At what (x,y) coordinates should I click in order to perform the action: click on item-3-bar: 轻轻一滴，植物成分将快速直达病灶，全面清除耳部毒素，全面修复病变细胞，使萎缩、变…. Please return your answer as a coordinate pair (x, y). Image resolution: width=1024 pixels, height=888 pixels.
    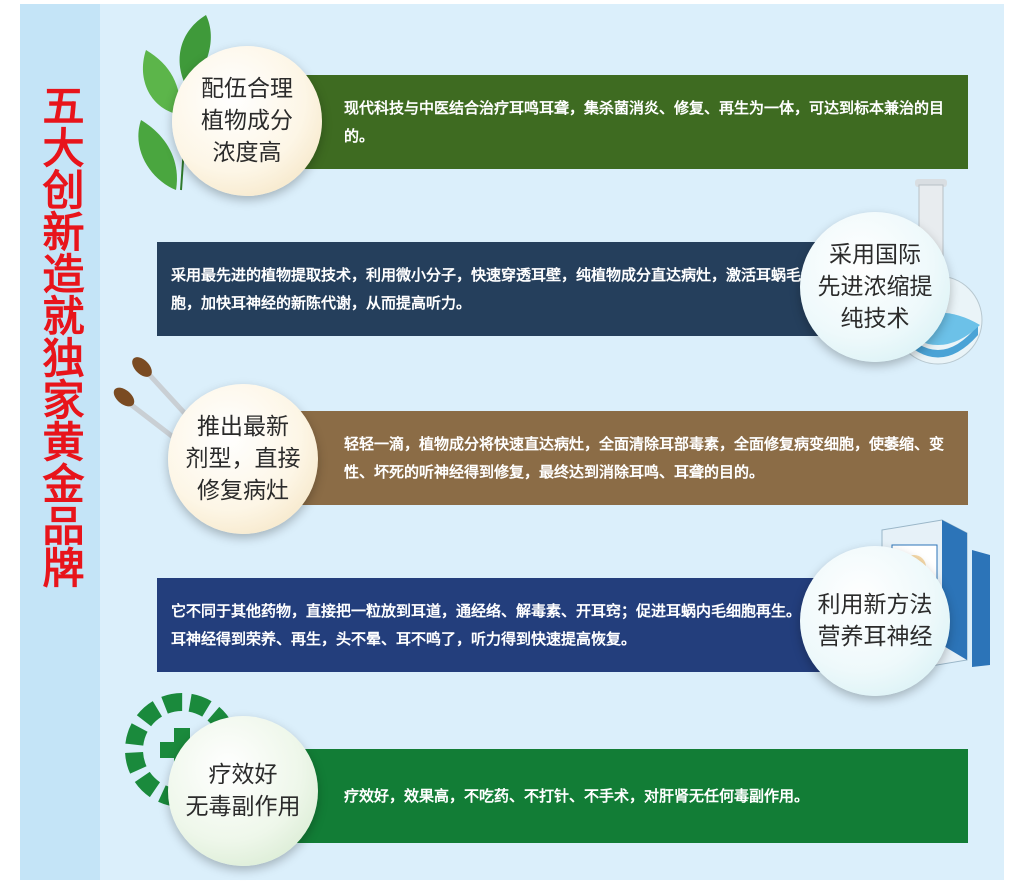
    Looking at the image, I should click on (604, 458).